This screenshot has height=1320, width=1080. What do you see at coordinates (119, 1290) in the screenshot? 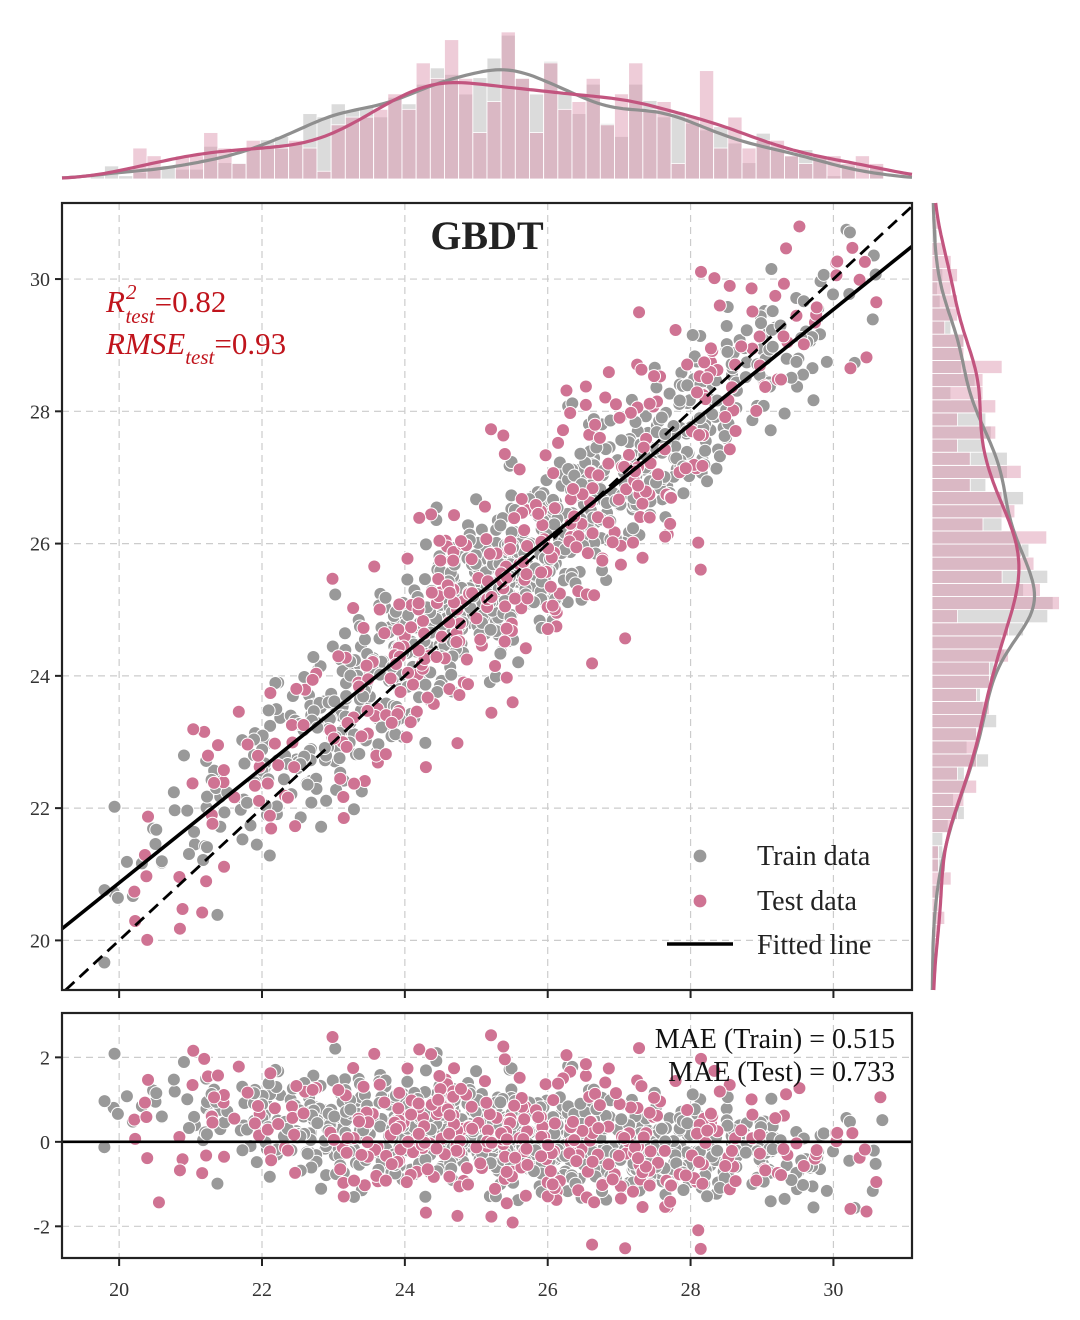
I see `residual-x-tick-label: 20` at bounding box center [119, 1290].